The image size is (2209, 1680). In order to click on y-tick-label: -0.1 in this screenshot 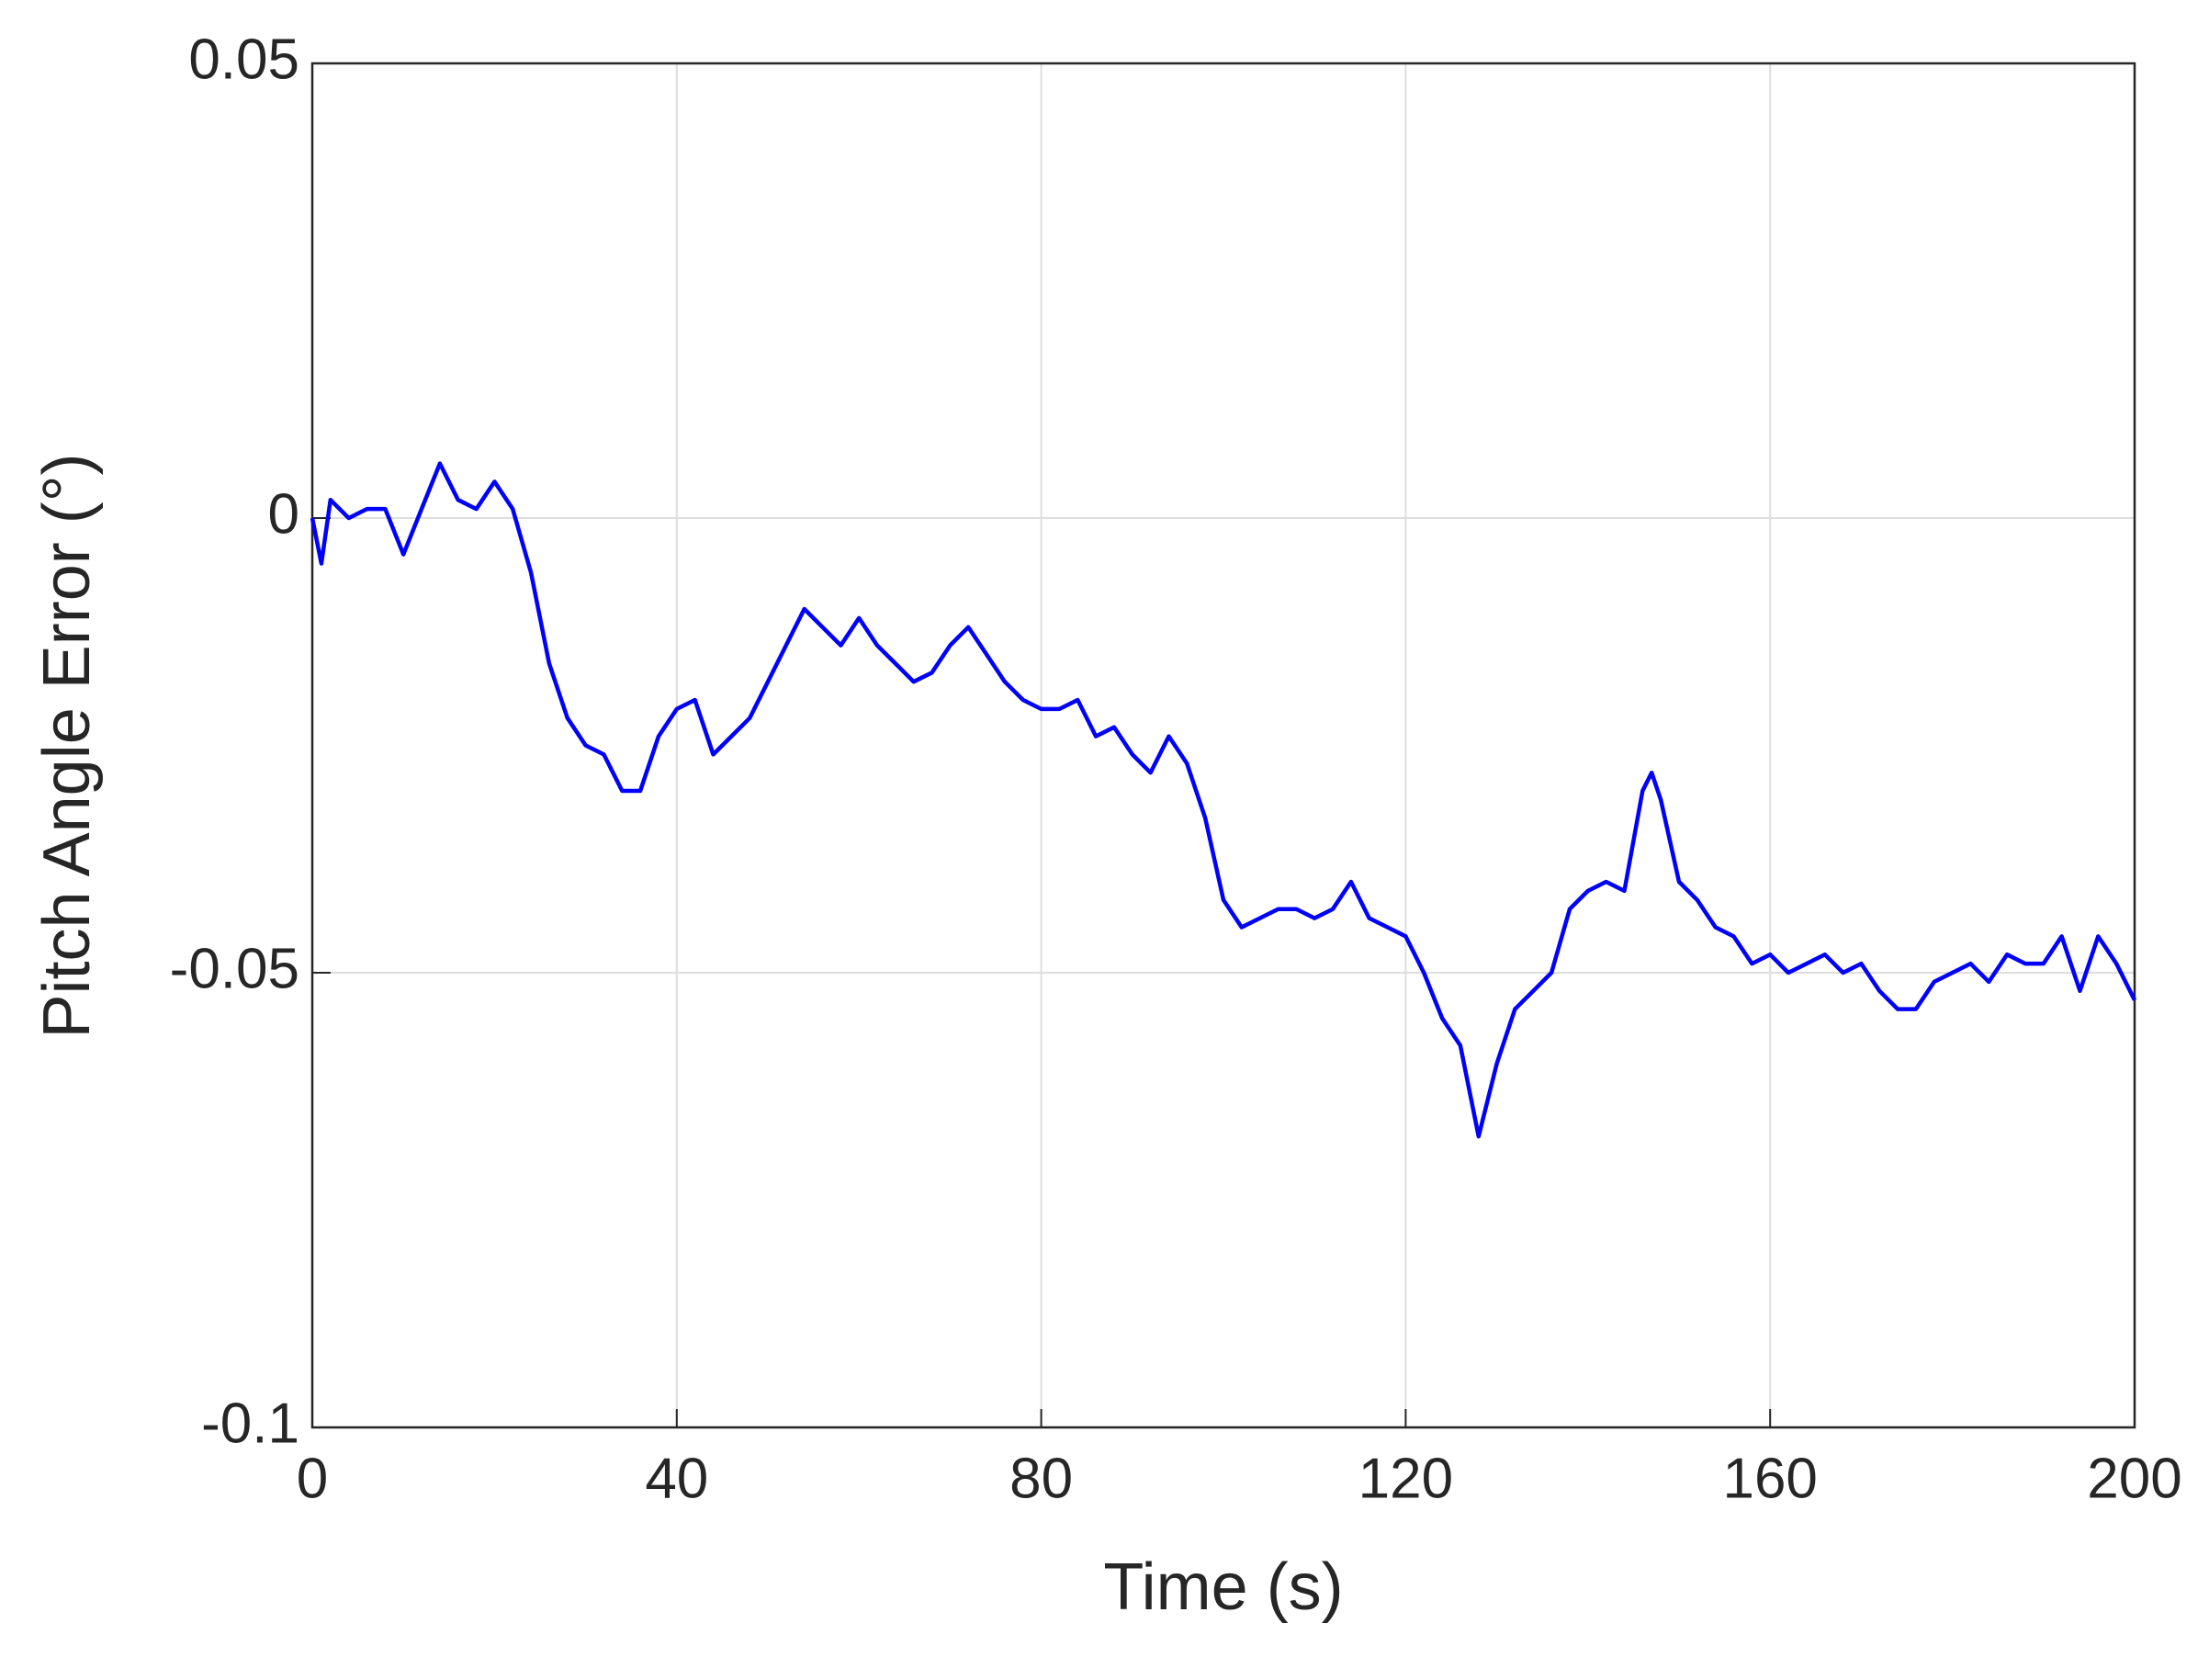, I will do `click(250, 1423)`.